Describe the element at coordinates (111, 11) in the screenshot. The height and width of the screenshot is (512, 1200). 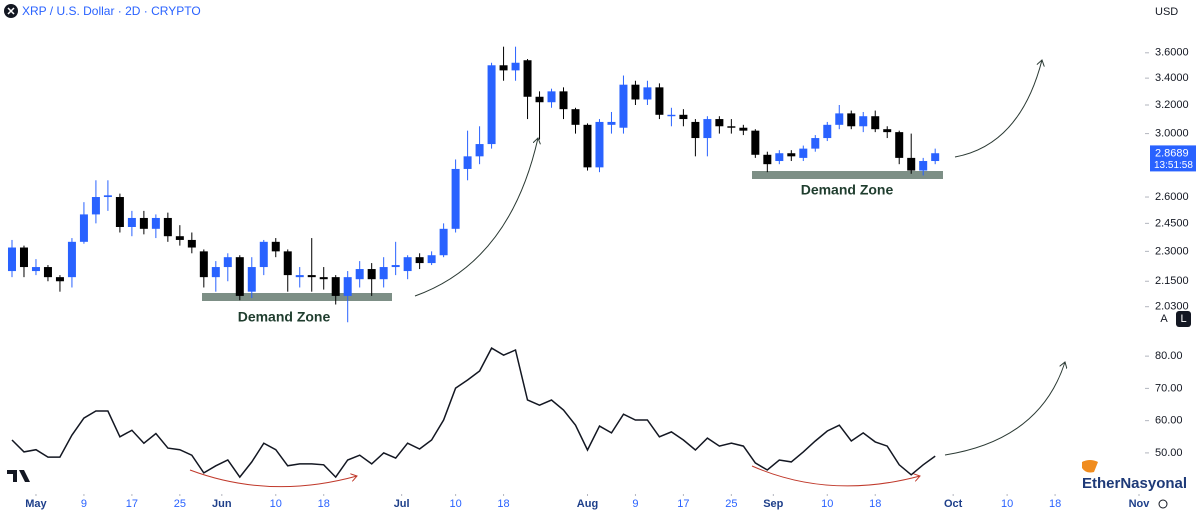
I see `symbol-title: XRP / U.S. Dollar · 2D · CRYPTO` at that location.